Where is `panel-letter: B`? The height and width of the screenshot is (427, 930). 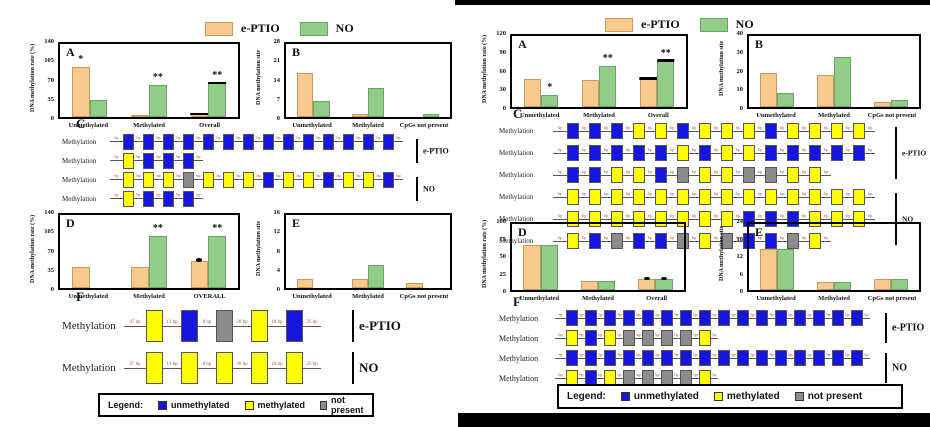
panel-letter: B is located at coordinates (296, 52).